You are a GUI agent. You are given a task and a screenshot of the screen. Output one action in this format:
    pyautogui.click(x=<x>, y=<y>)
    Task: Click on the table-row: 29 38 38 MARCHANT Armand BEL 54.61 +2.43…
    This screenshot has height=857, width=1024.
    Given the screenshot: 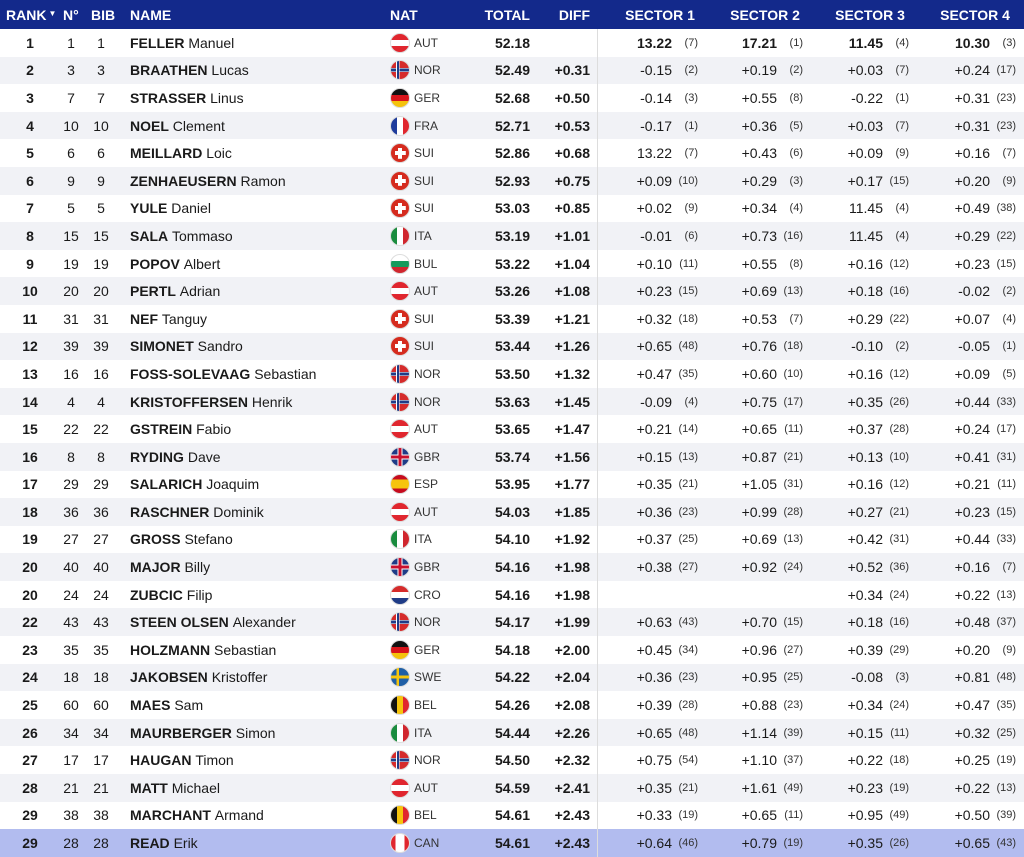 What is the action you would take?
    pyautogui.click(x=512, y=815)
    